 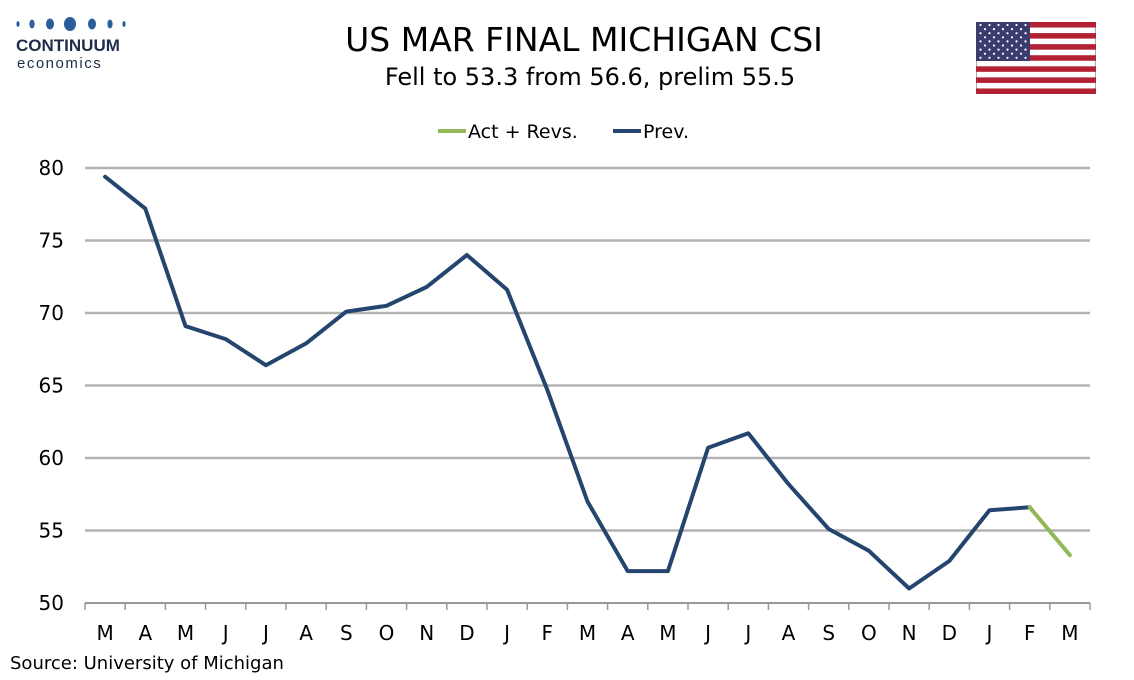 What do you see at coordinates (147, 663) in the screenshot?
I see `source-note: Source: University of Michigan` at bounding box center [147, 663].